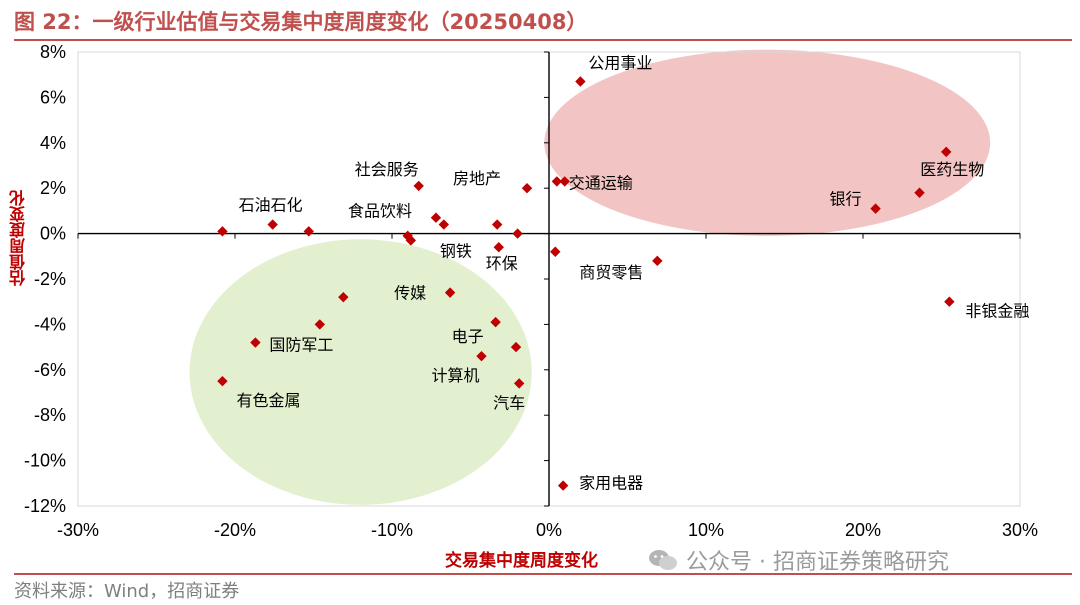 This screenshot has width=1080, height=605. What do you see at coordinates (45, 461) in the screenshot?
I see `y-tick-label: -10%` at bounding box center [45, 461].